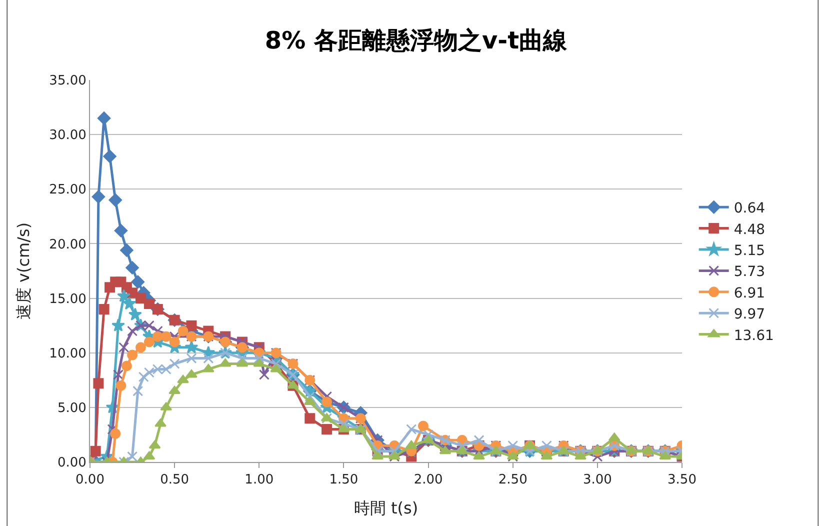 This screenshot has width=832, height=526. I want to click on legend-label: 13.61, so click(754, 336).